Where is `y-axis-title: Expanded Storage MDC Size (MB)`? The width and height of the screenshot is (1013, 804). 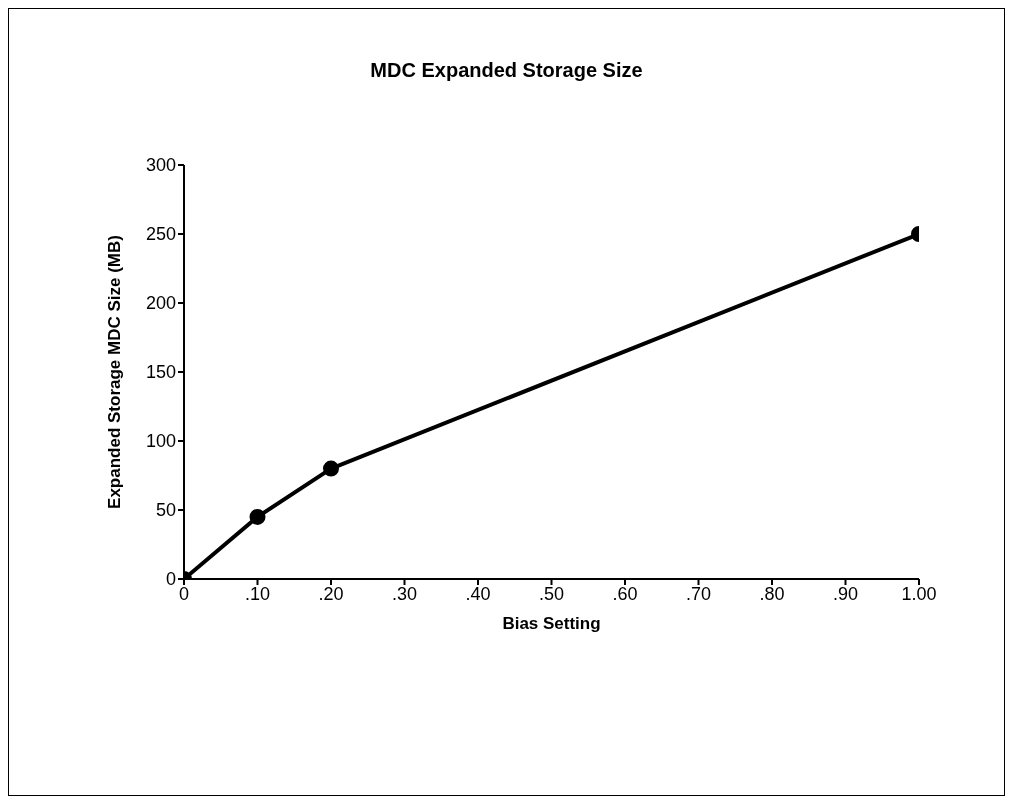
y-axis-title: Expanded Storage MDC Size (MB) is located at coordinates (115, 372).